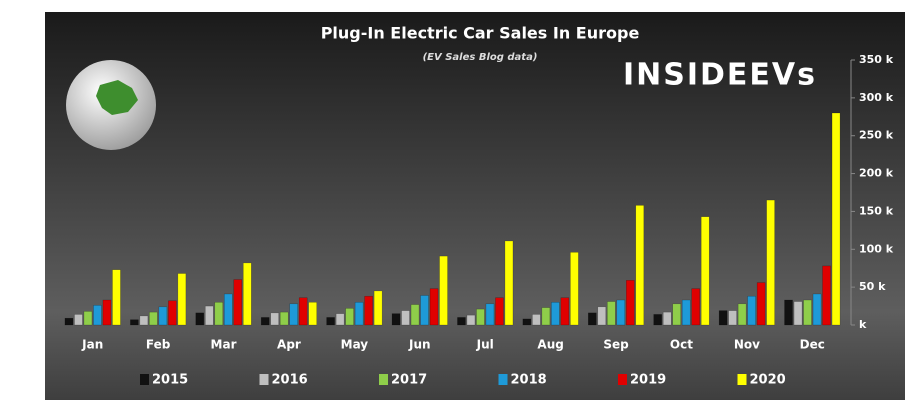  I want to click on x-tick-label: Nov, so click(747, 345).